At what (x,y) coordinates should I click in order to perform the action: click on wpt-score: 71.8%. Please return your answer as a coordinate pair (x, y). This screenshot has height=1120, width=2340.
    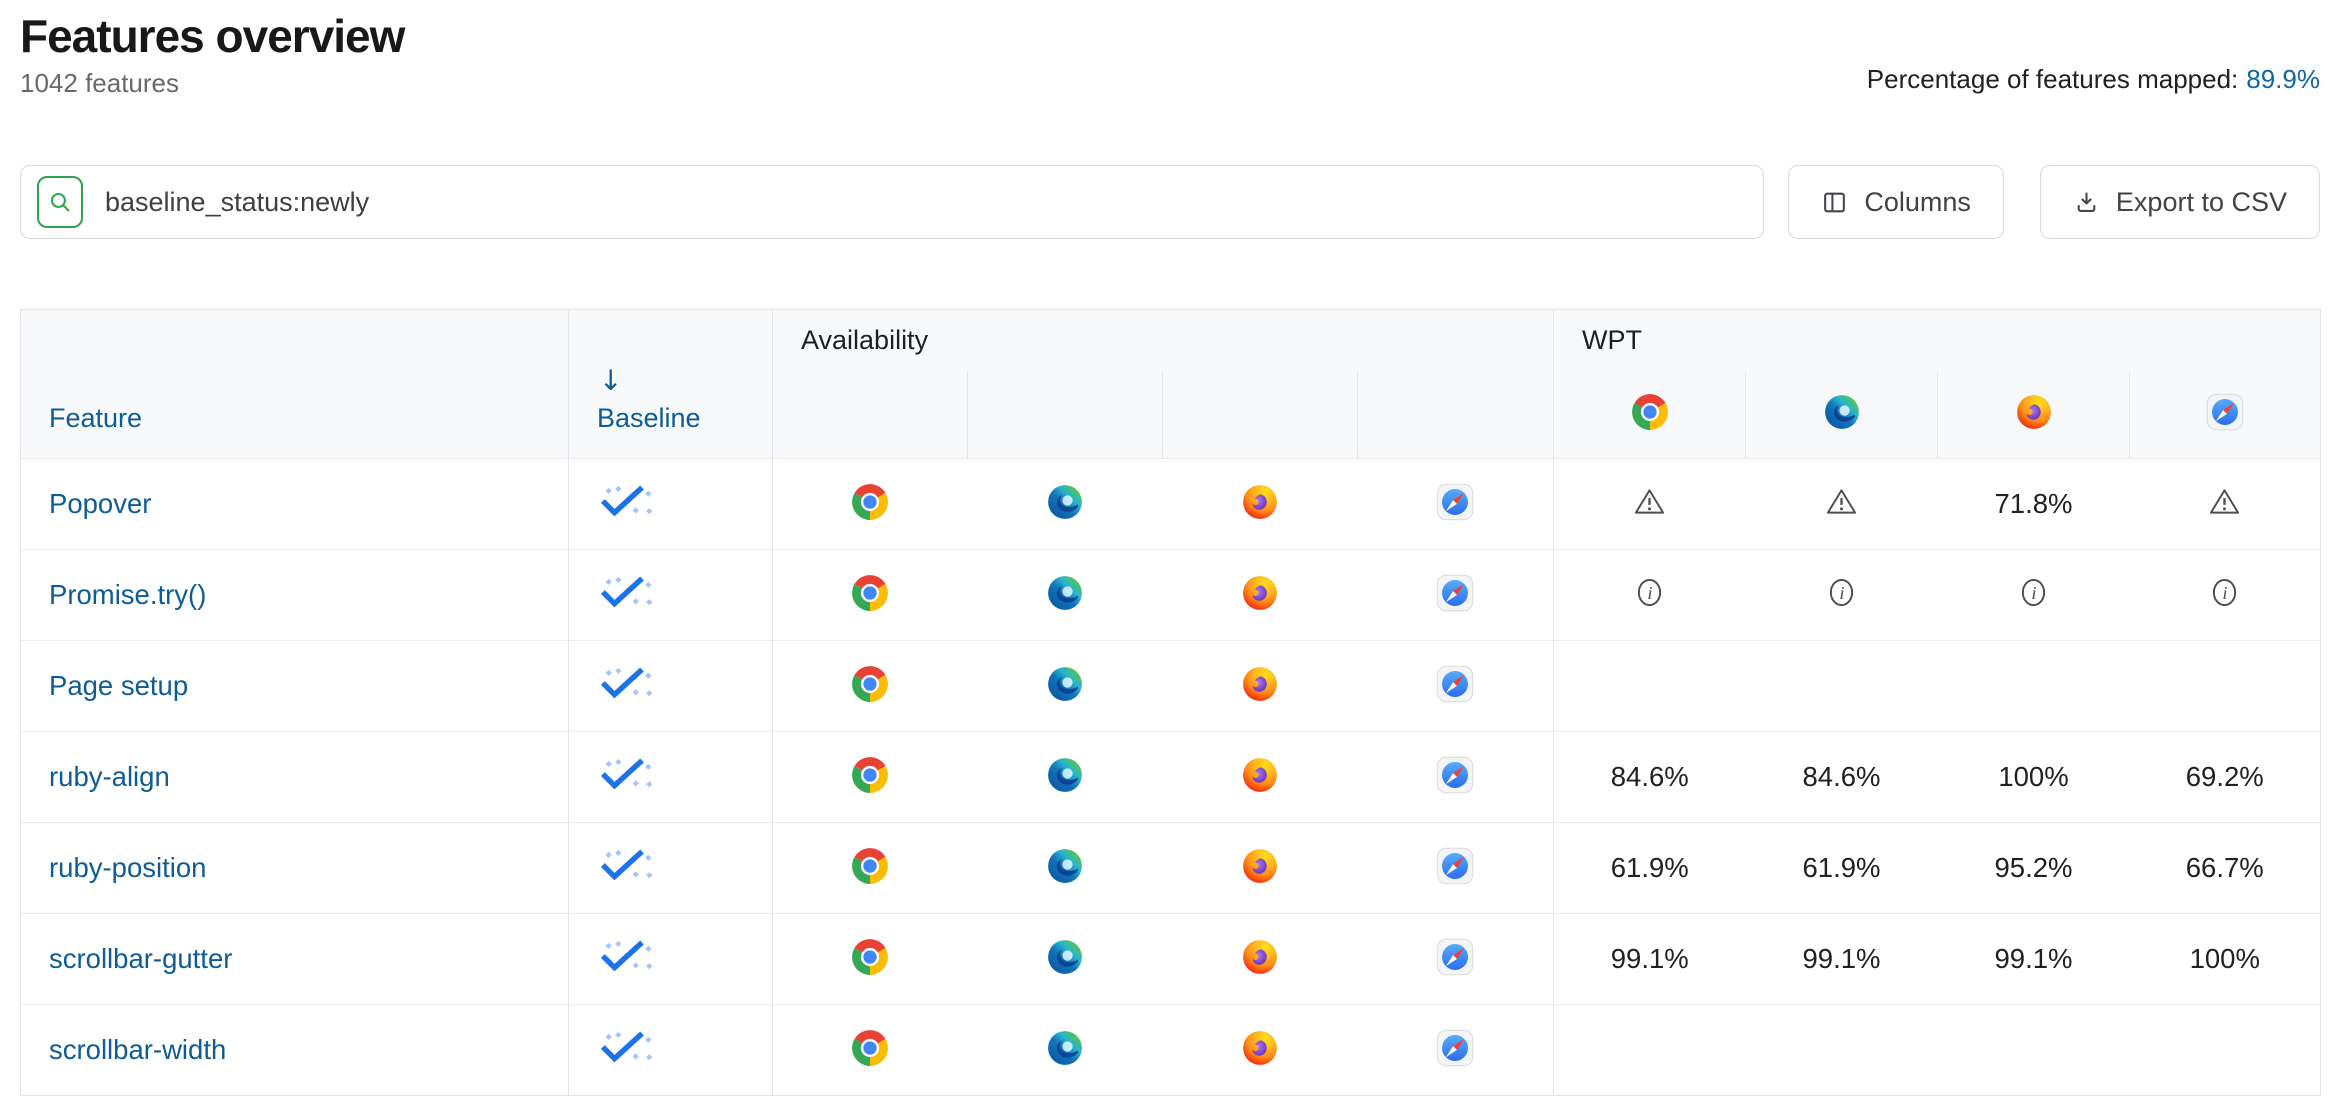
    Looking at the image, I should click on (2033, 503).